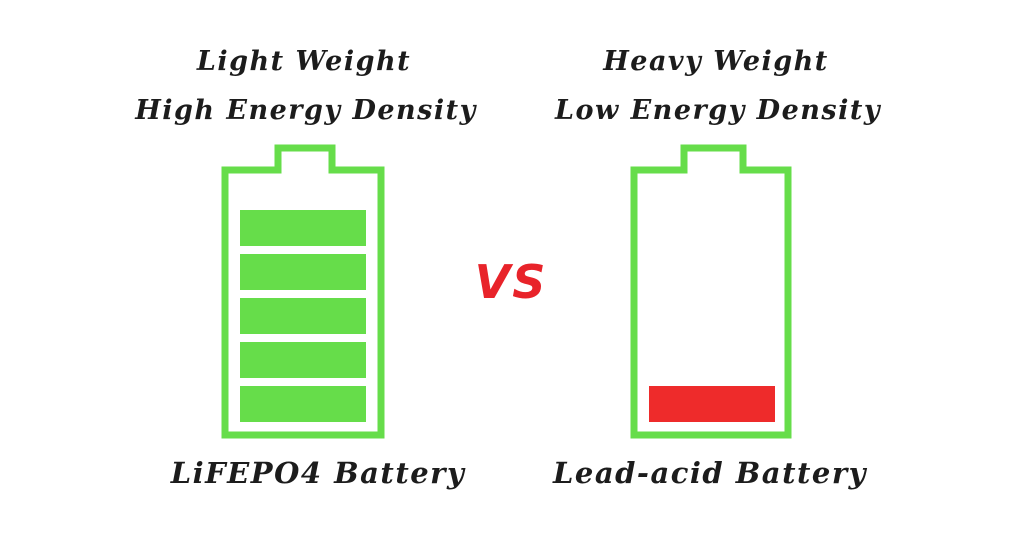 This screenshot has height=533, width=1024. I want to click on left-density-caption: High Energy Density, so click(306, 110).